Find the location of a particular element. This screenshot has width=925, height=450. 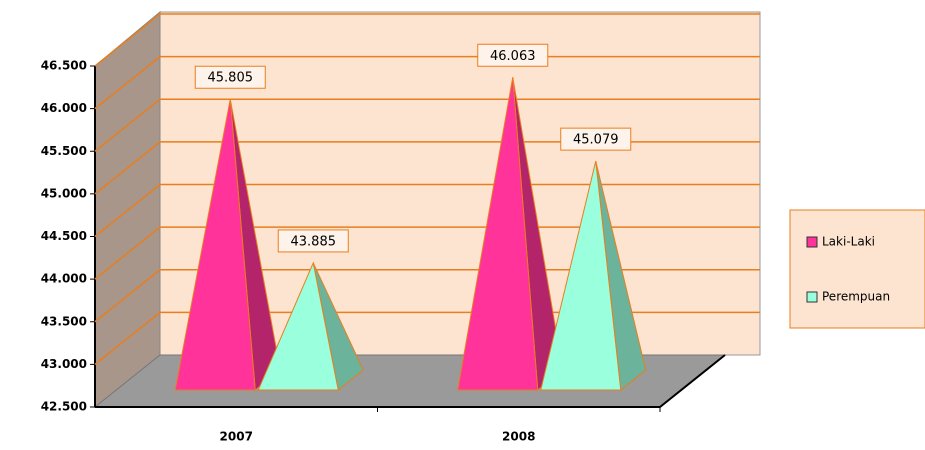

y-tick-label: 43.500 is located at coordinates (64, 321).